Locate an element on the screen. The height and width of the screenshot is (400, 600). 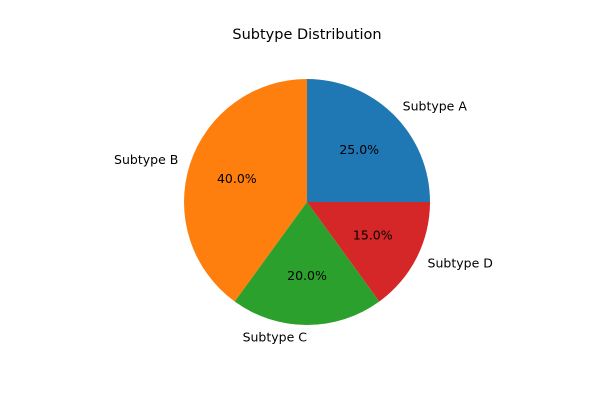
pie-slice-subtype-d is located at coordinates (368, 252).